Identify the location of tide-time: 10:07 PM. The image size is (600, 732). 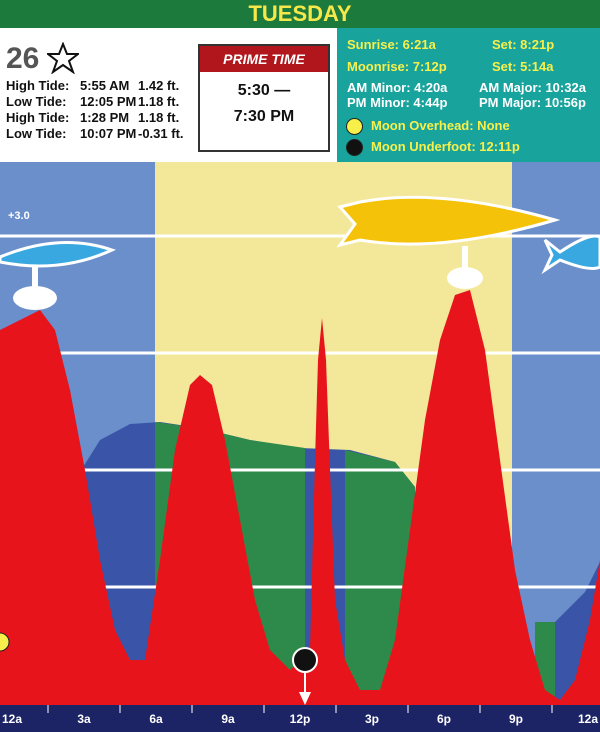
(108, 133).